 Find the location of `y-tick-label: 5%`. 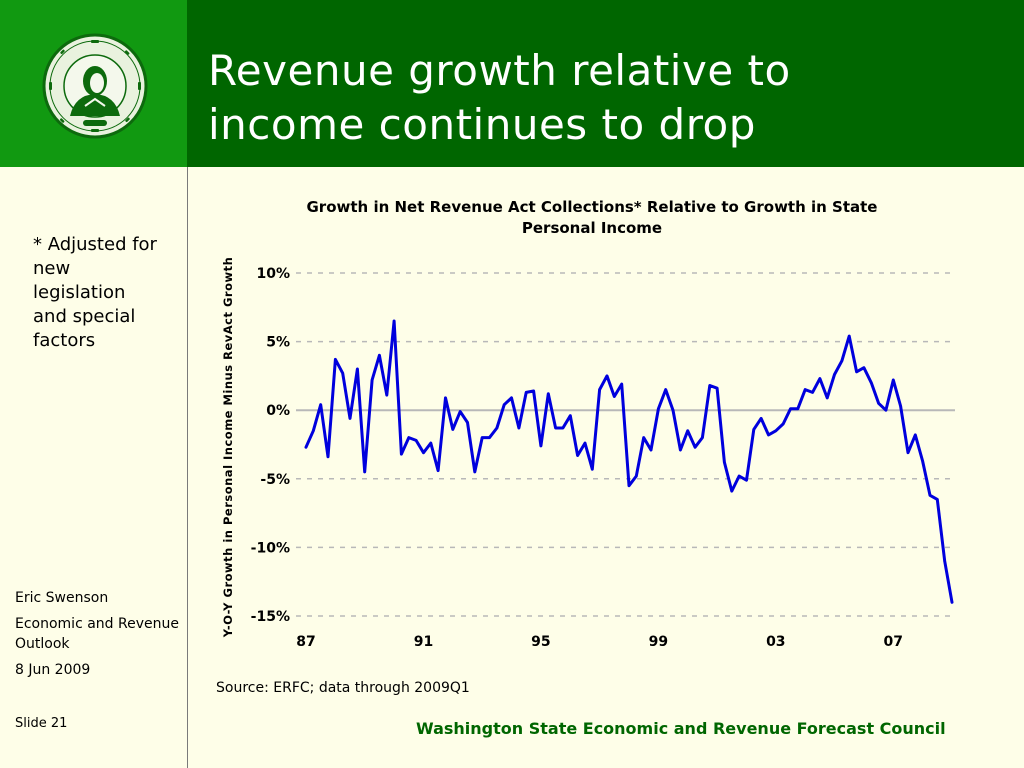

y-tick-label: 5% is located at coordinates (278, 343).